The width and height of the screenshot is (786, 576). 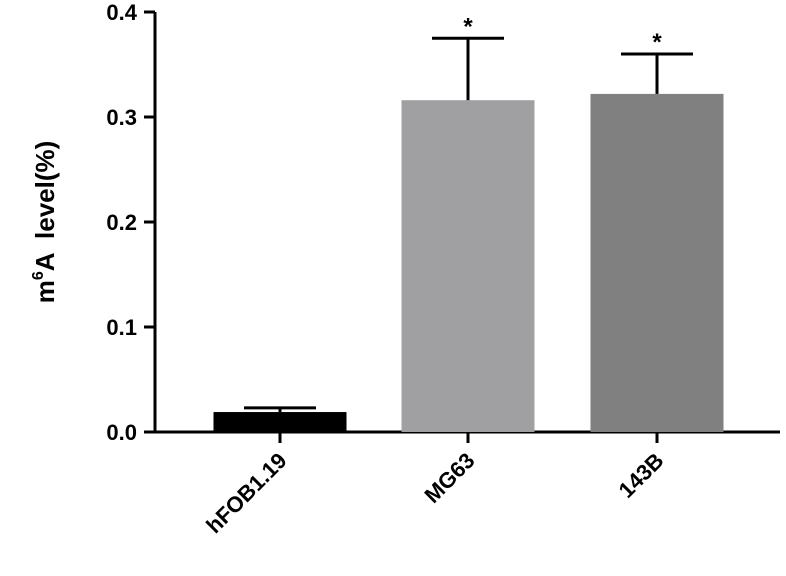 I want to click on y-axis-label: m6A level(%), so click(x=45, y=222).